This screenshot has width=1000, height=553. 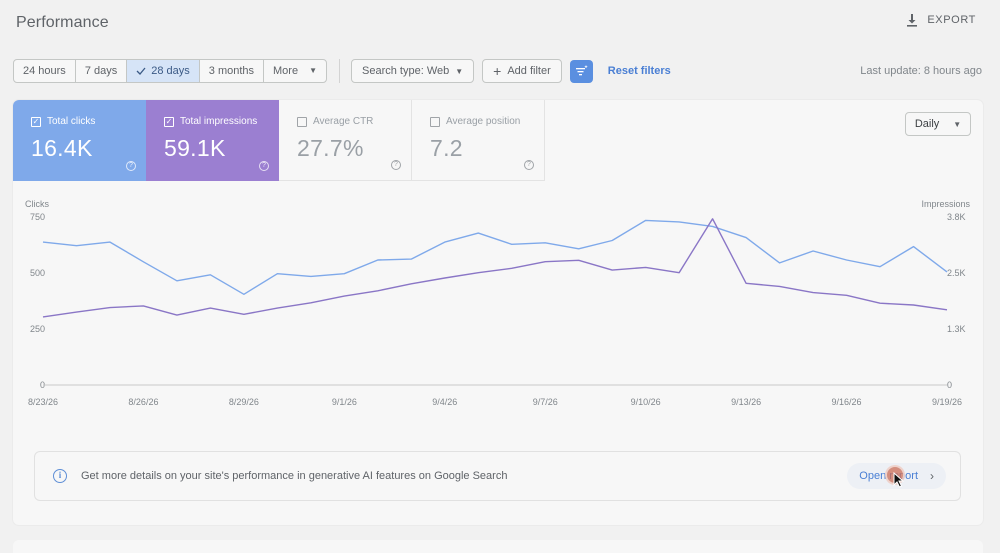 I want to click on last-update-text: Last update: 8 hours ago, so click(x=921, y=71).